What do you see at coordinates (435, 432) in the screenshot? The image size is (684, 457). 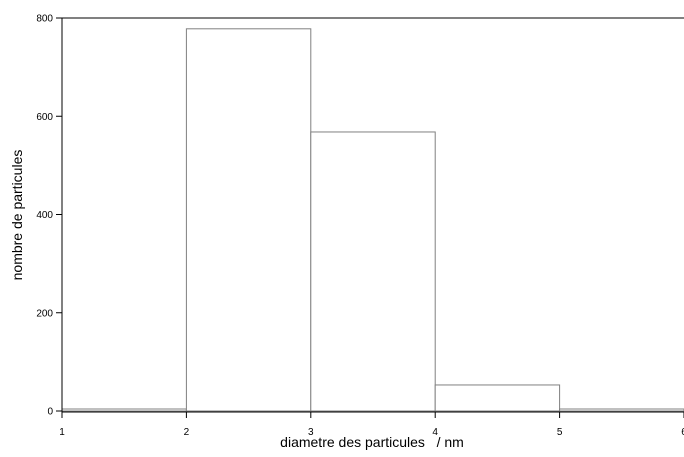 I see `x-tick-label-3: 4` at bounding box center [435, 432].